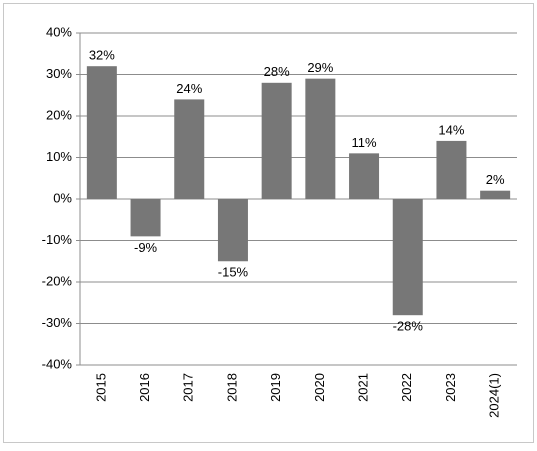  What do you see at coordinates (189, 88) in the screenshot?
I see `value-label: 24%` at bounding box center [189, 88].